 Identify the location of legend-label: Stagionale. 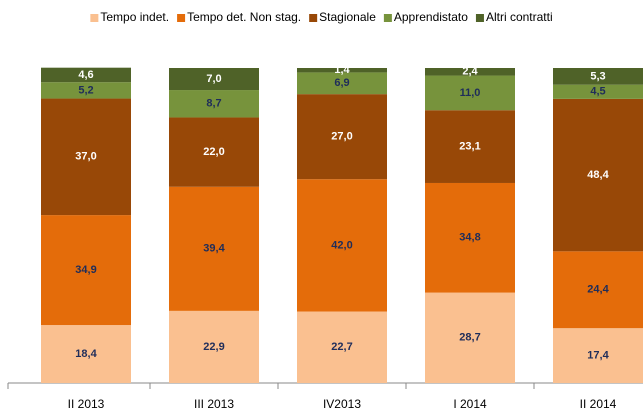
(347, 17).